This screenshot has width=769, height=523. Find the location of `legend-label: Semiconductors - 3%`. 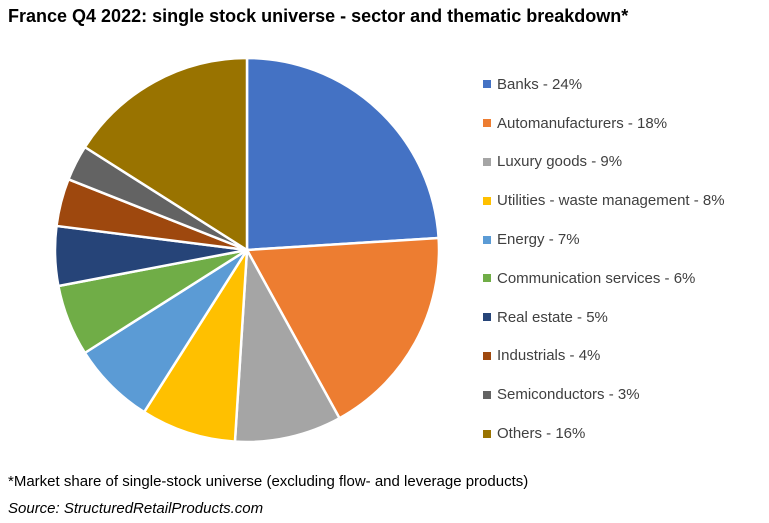

legend-label: Semiconductors - 3% is located at coordinates (568, 395).